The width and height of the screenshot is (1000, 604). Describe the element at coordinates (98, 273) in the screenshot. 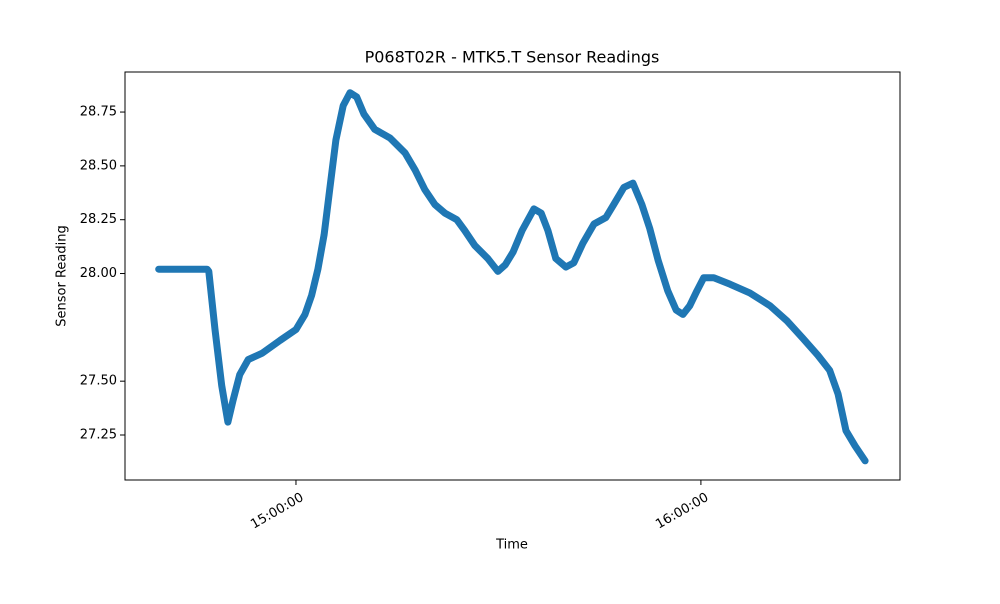

I see `y-tick-label: 28.00` at that location.